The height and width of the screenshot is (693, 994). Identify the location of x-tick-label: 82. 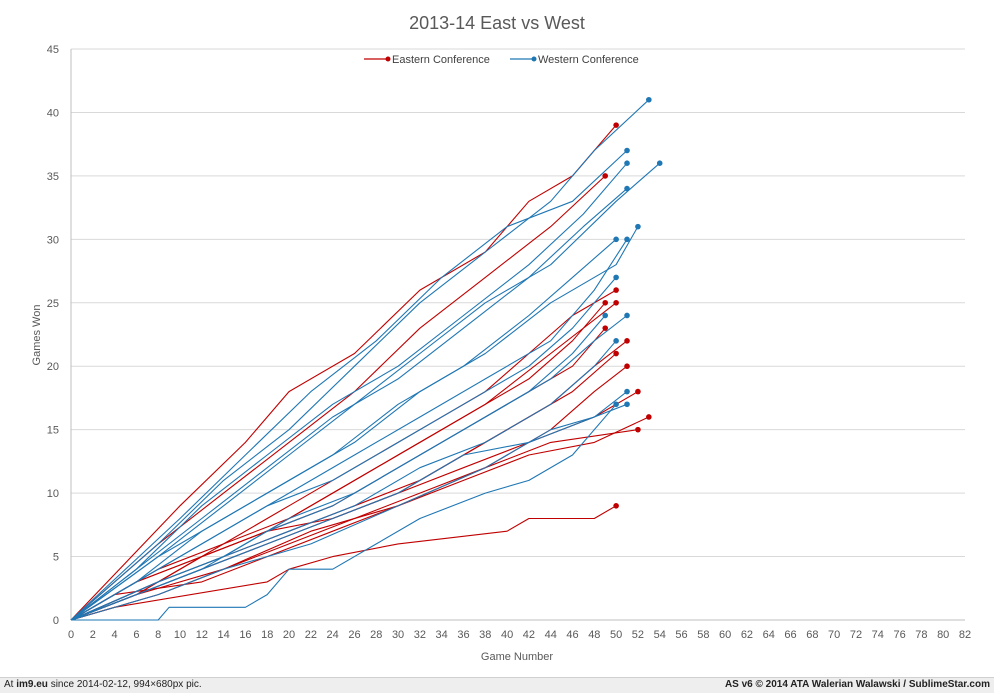
(965, 635).